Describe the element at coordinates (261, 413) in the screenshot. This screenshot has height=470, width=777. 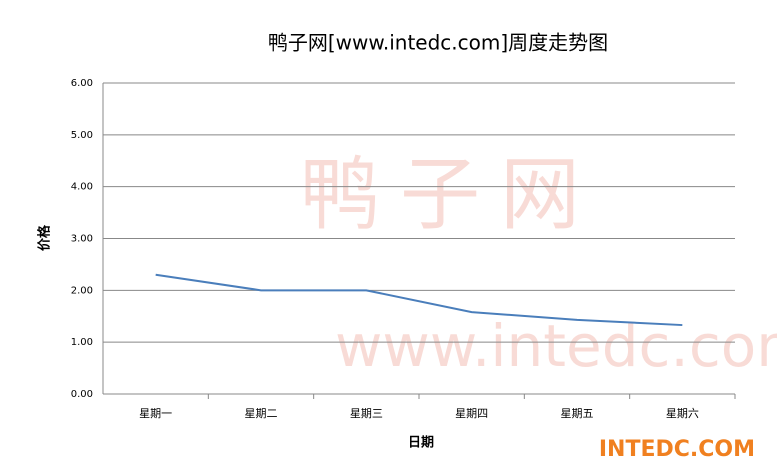
I see `x-tick-label: 星期二` at that location.